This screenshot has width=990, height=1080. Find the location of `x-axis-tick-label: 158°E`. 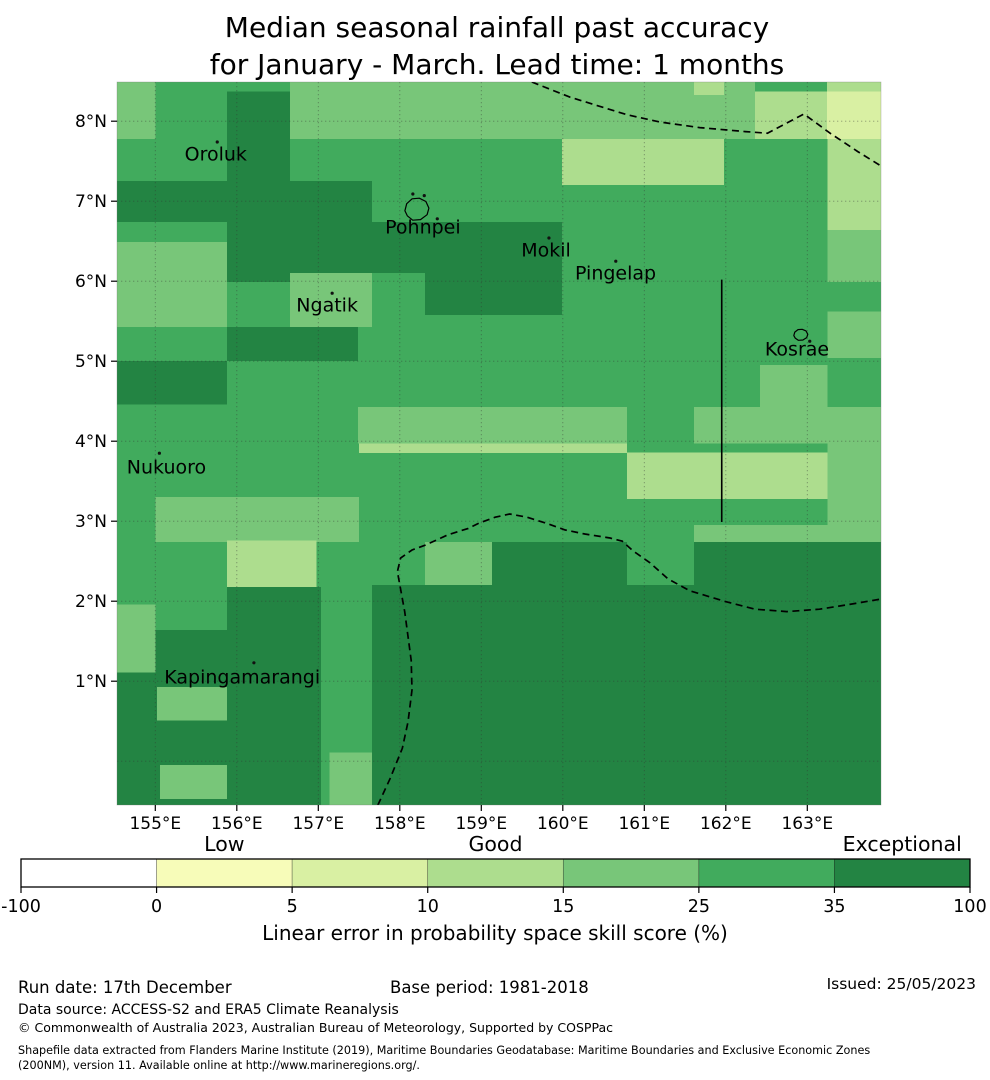

x-axis-tick-label: 158°E is located at coordinates (400, 824).